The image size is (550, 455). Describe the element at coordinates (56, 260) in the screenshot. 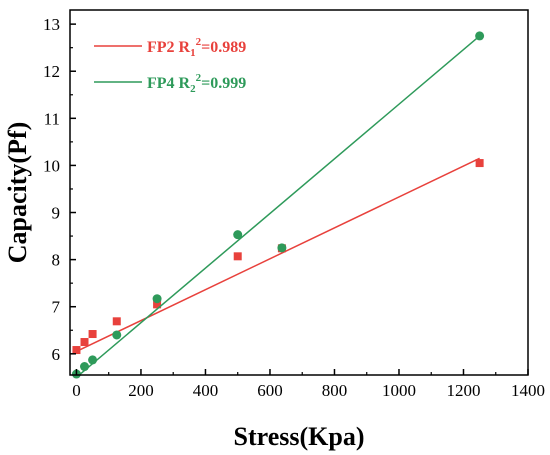

I see `y-tick-label: 8` at that location.